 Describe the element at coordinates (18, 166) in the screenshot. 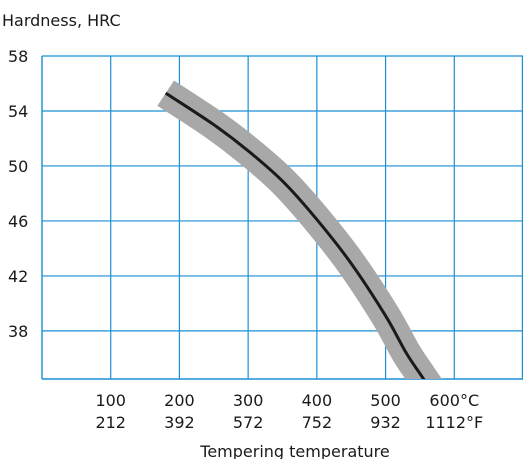

I see `y-tick-label: 50` at that location.